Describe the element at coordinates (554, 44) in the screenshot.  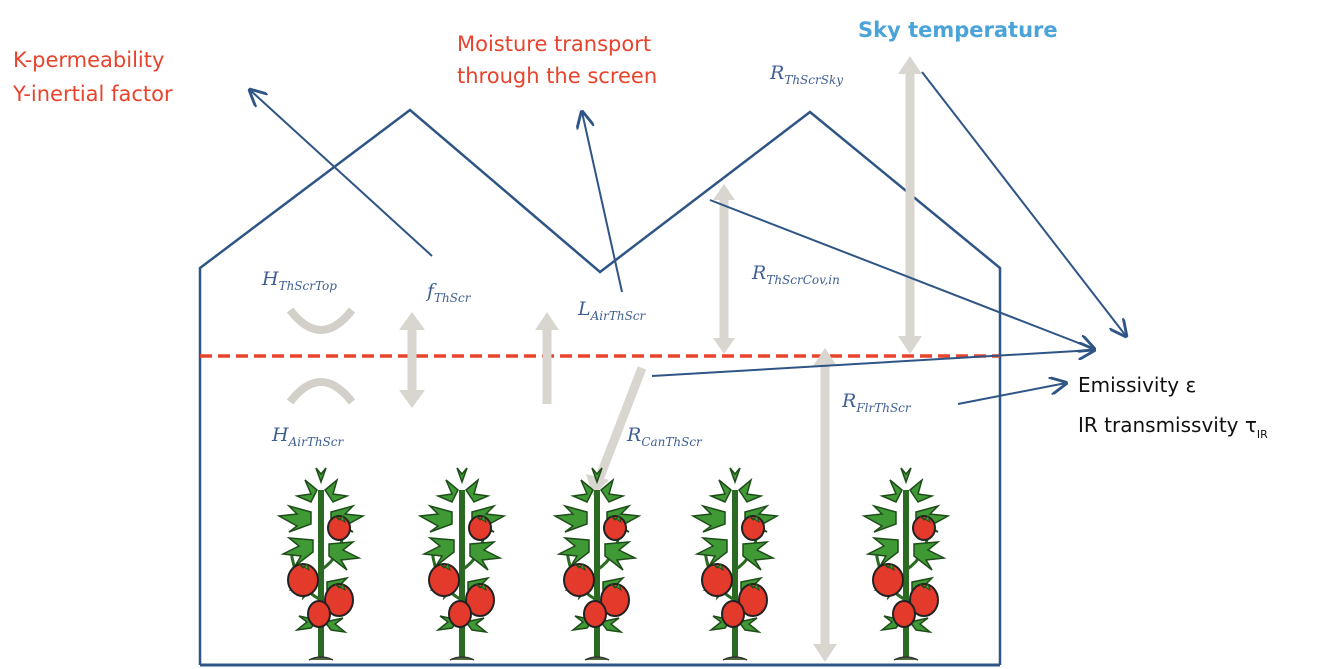
I see `moisture-transport-label: Moisture transport` at that location.